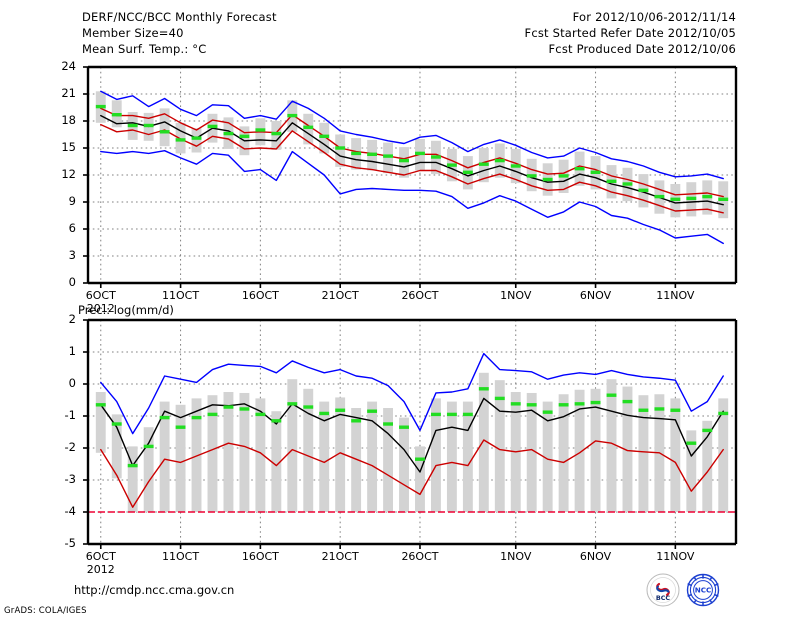 Image resolution: width=800 pixels, height=618 pixels. Describe the element at coordinates (70, 543) in the screenshot. I see `y-axis-tick-label: -5` at that location.